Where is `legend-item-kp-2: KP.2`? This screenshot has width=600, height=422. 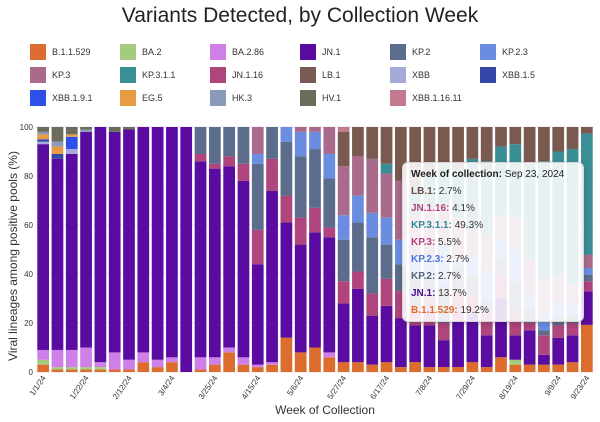 legend-item-kp-2: KP.2 is located at coordinates (410, 52).